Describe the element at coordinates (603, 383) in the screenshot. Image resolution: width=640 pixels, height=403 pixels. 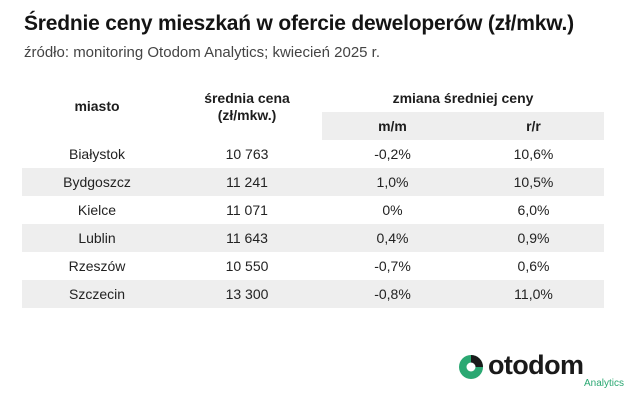
I see `logo-subtitle: Analytics` at that location.